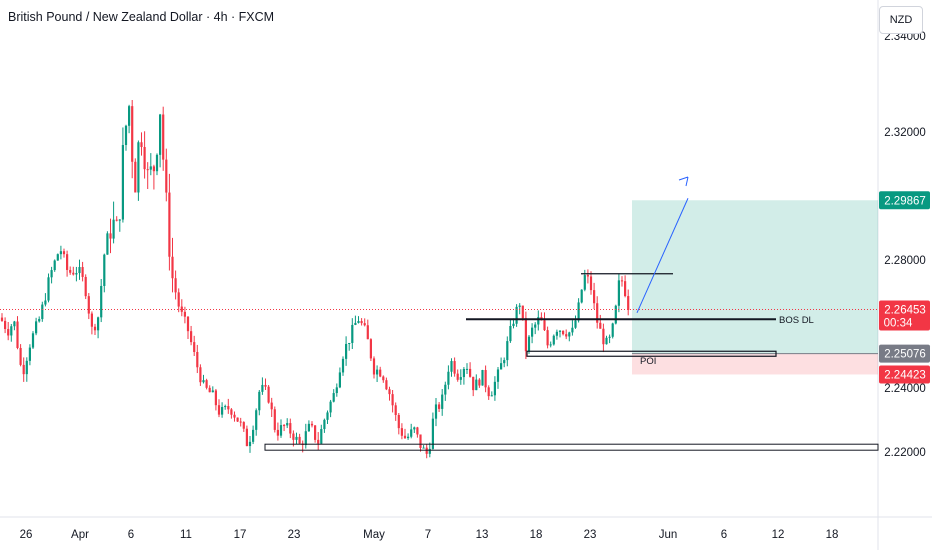  What do you see at coordinates (905, 375) in the screenshot?
I see `badge-value: 2.24423` at bounding box center [905, 375].